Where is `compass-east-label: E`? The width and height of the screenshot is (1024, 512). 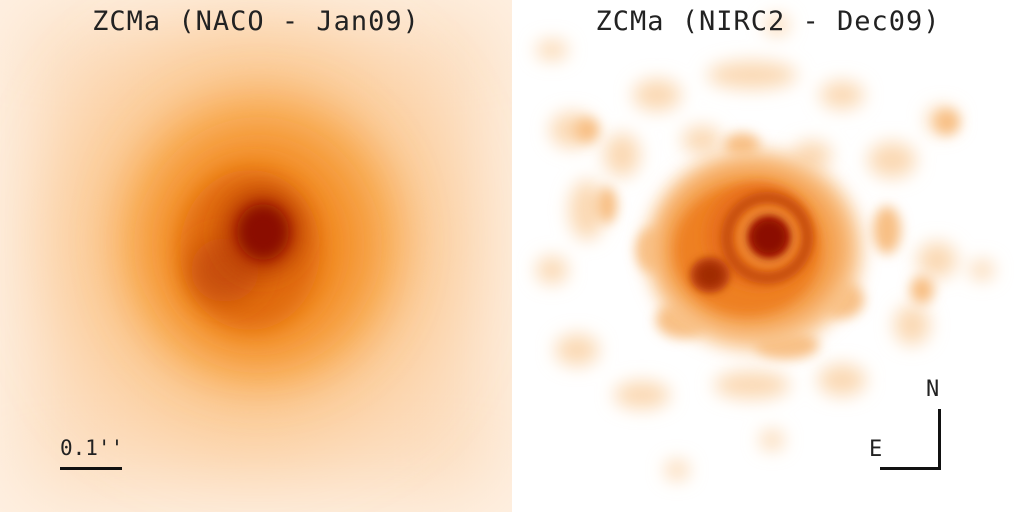
compass-east-label: E is located at coordinates (876, 449).